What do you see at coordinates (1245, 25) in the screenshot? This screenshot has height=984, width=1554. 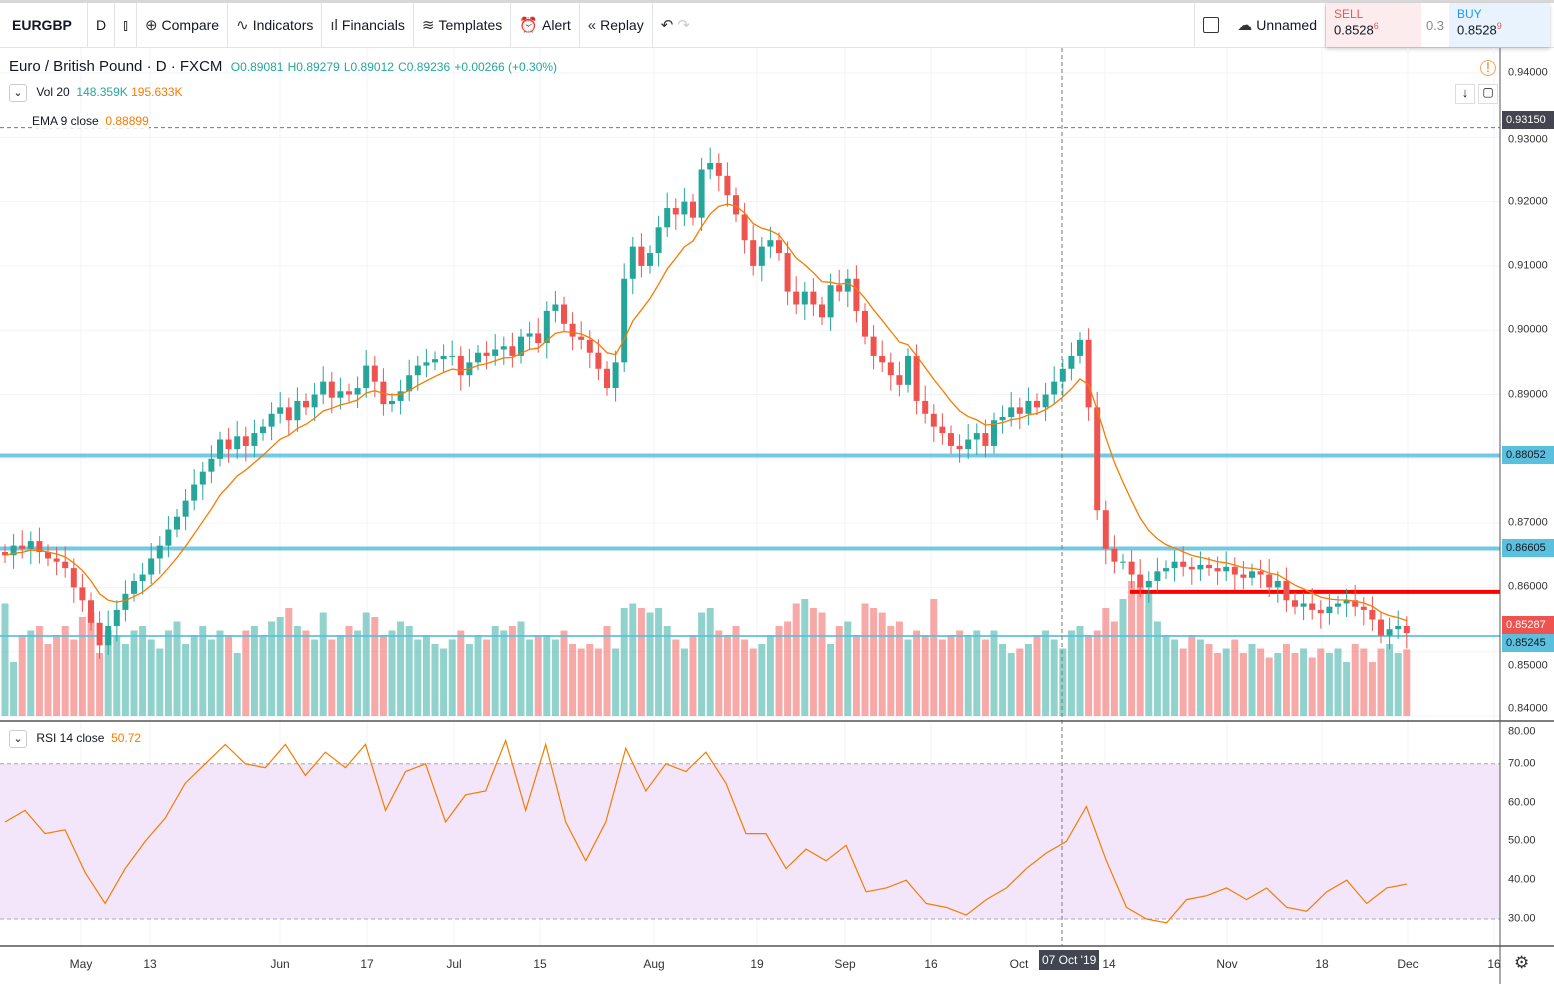 I see `cloud-icon: ☁` at bounding box center [1245, 25].